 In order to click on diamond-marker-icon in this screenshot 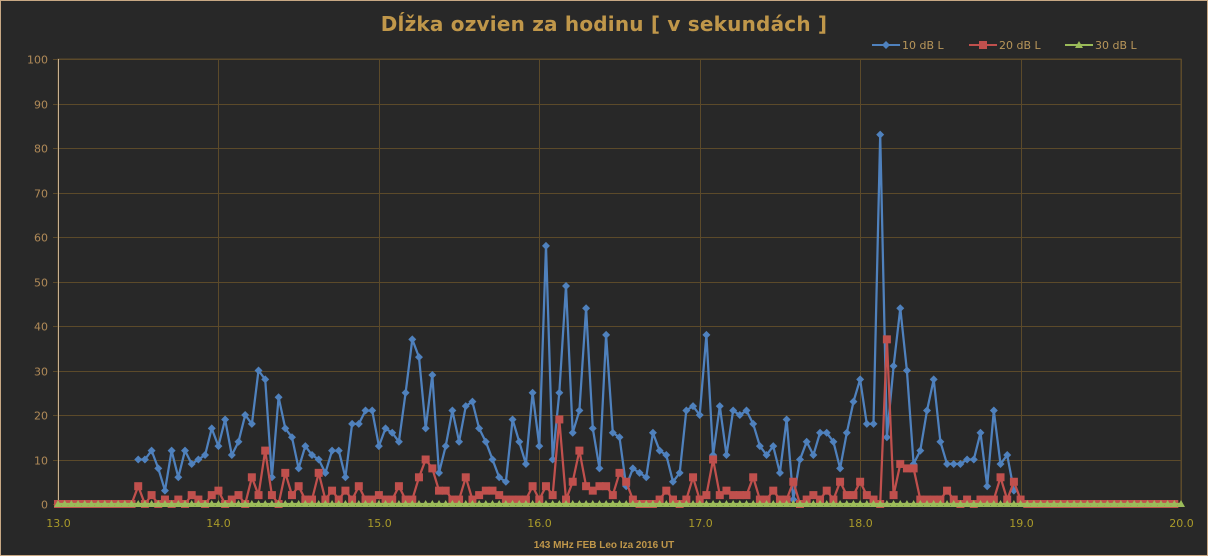, I will do `click(886, 45)`.